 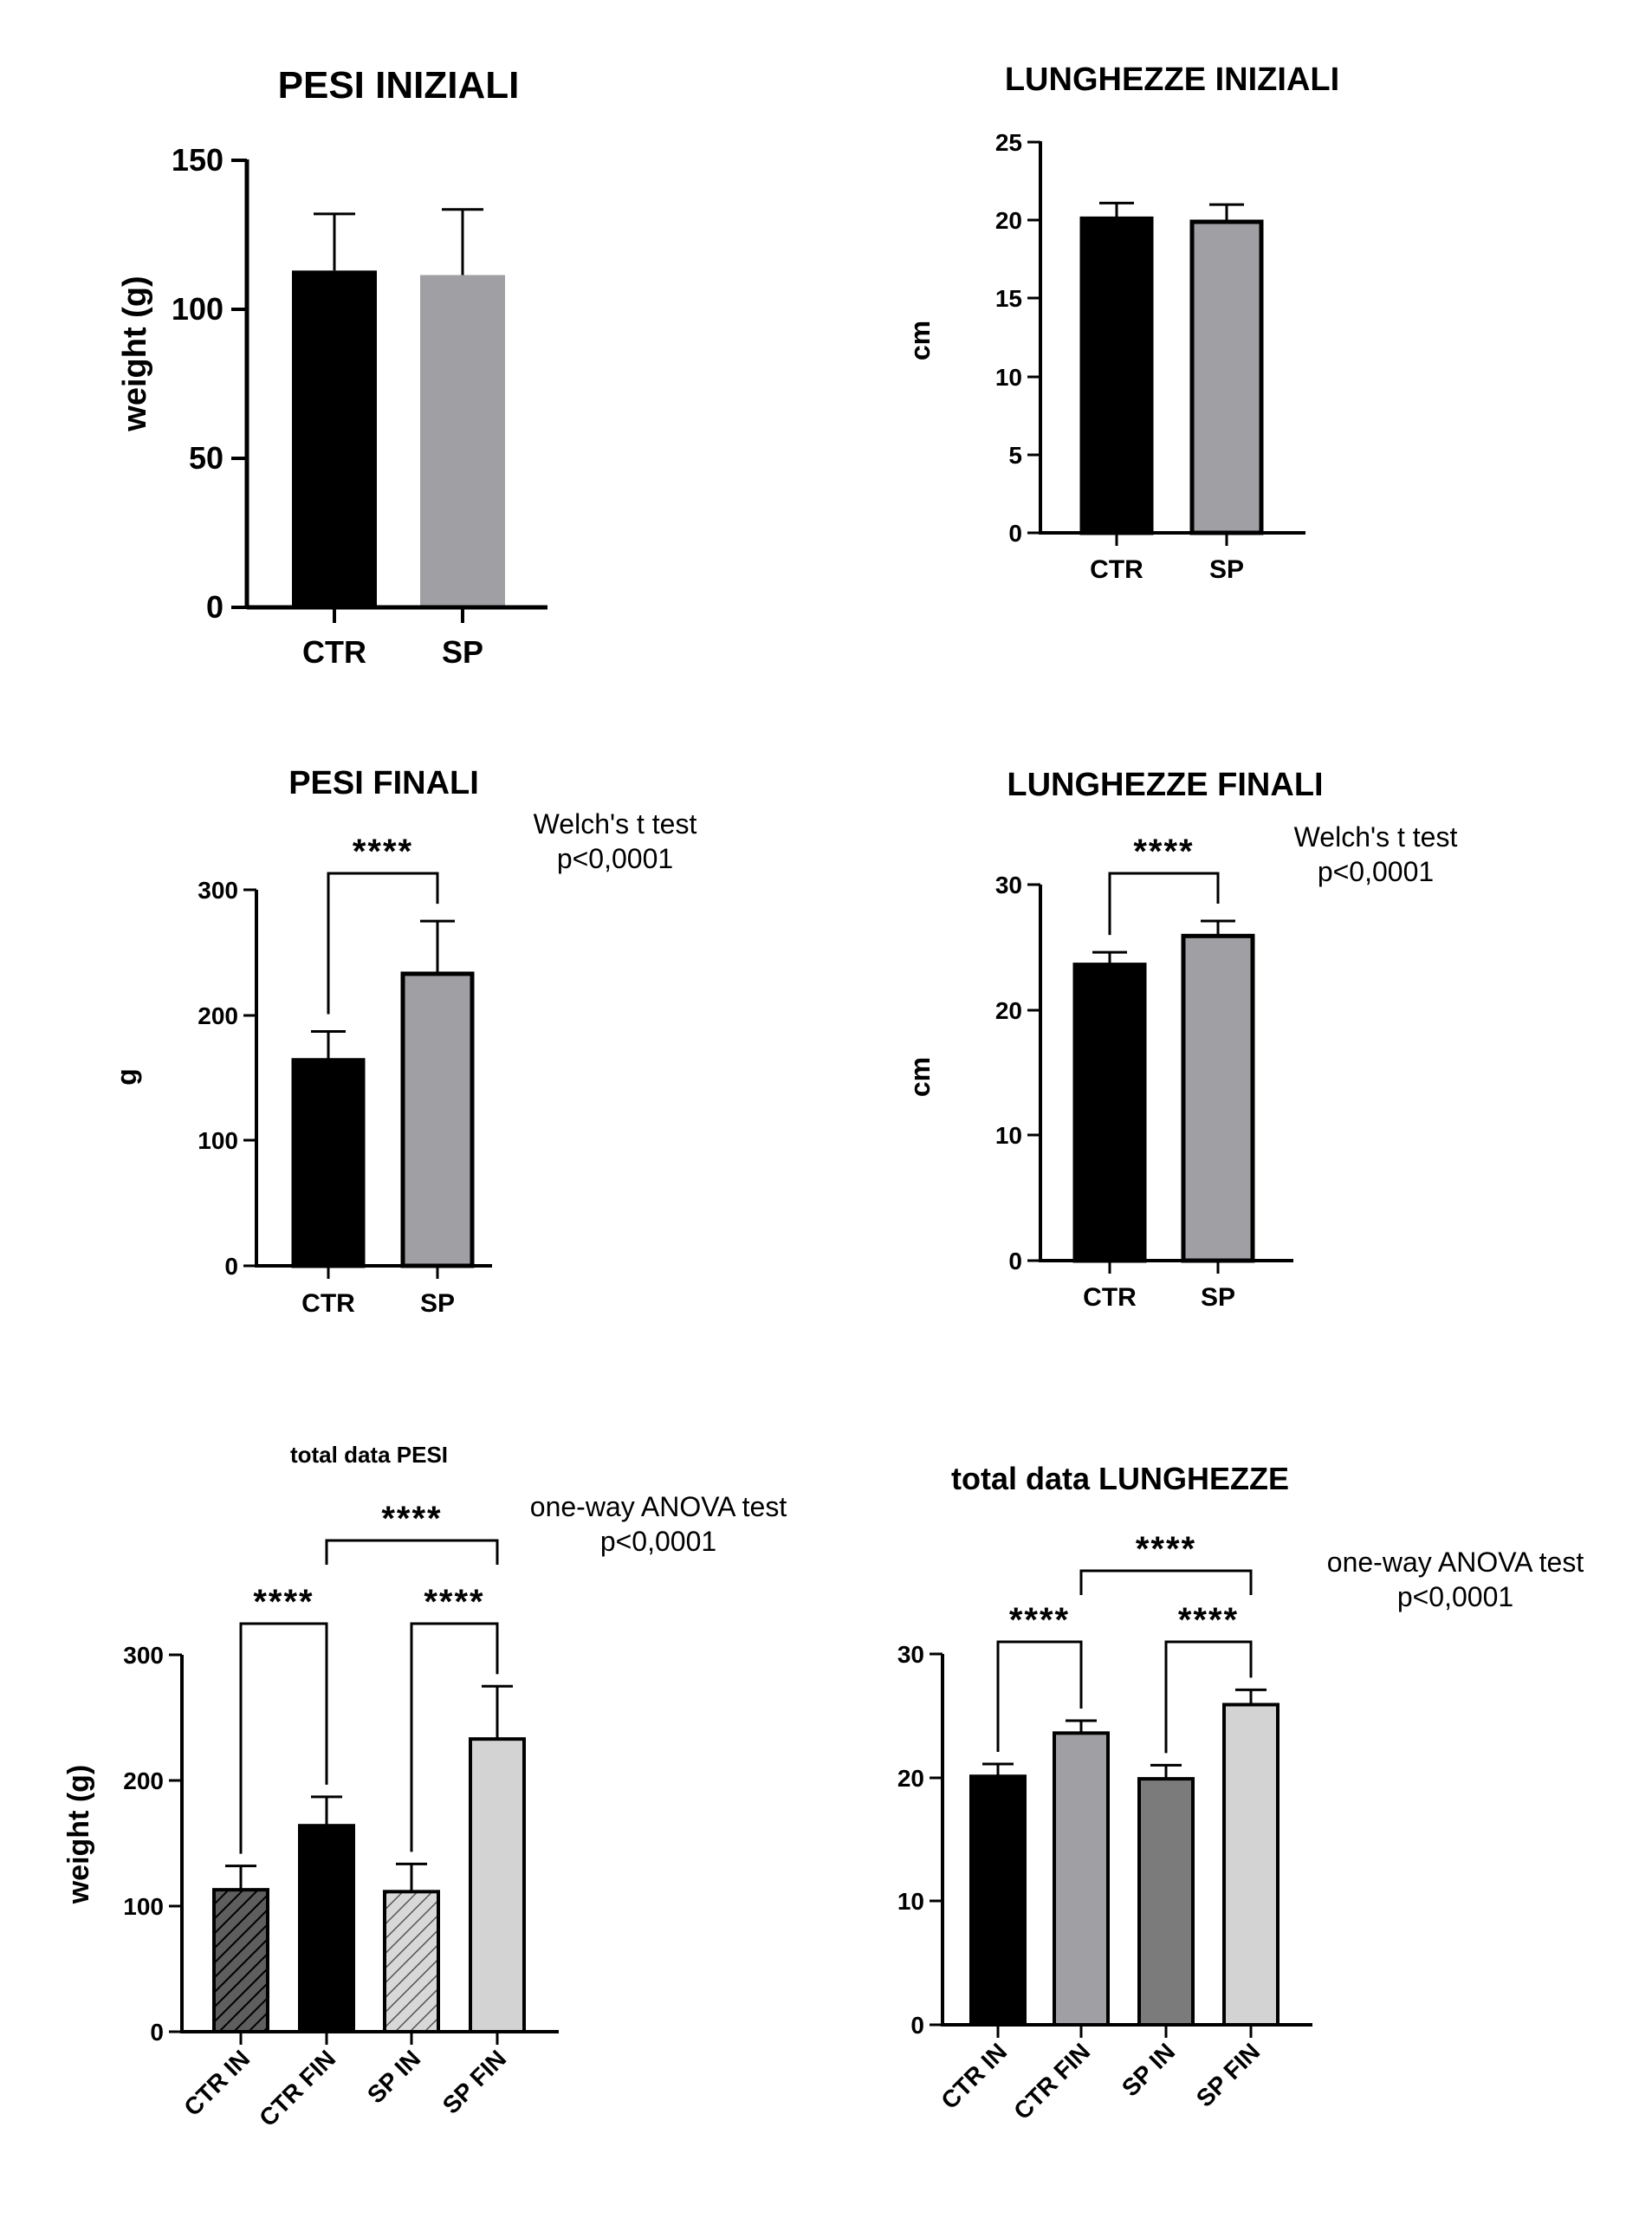 I want to click on y-tick-label: 200, so click(x=218, y=1015).